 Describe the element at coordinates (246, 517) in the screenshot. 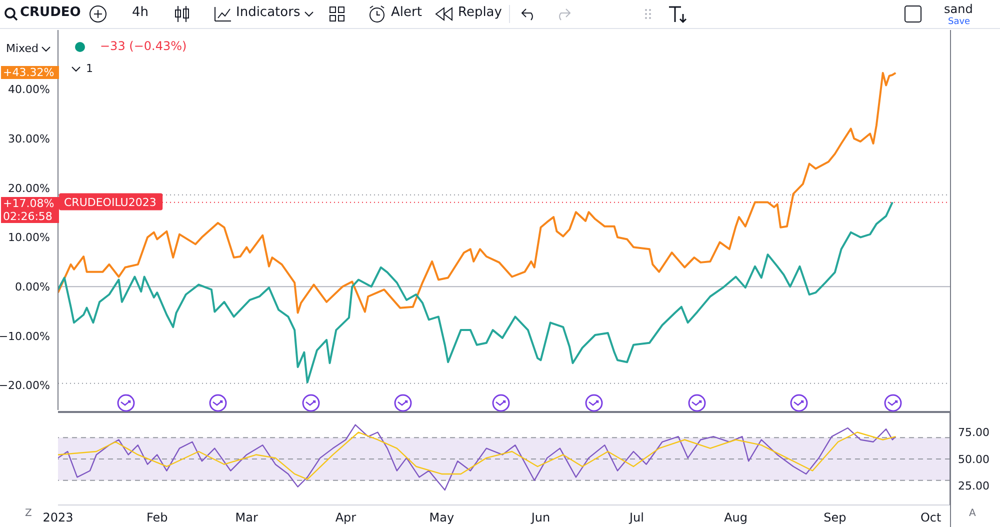

I see `x-tick-label: Mar` at that location.